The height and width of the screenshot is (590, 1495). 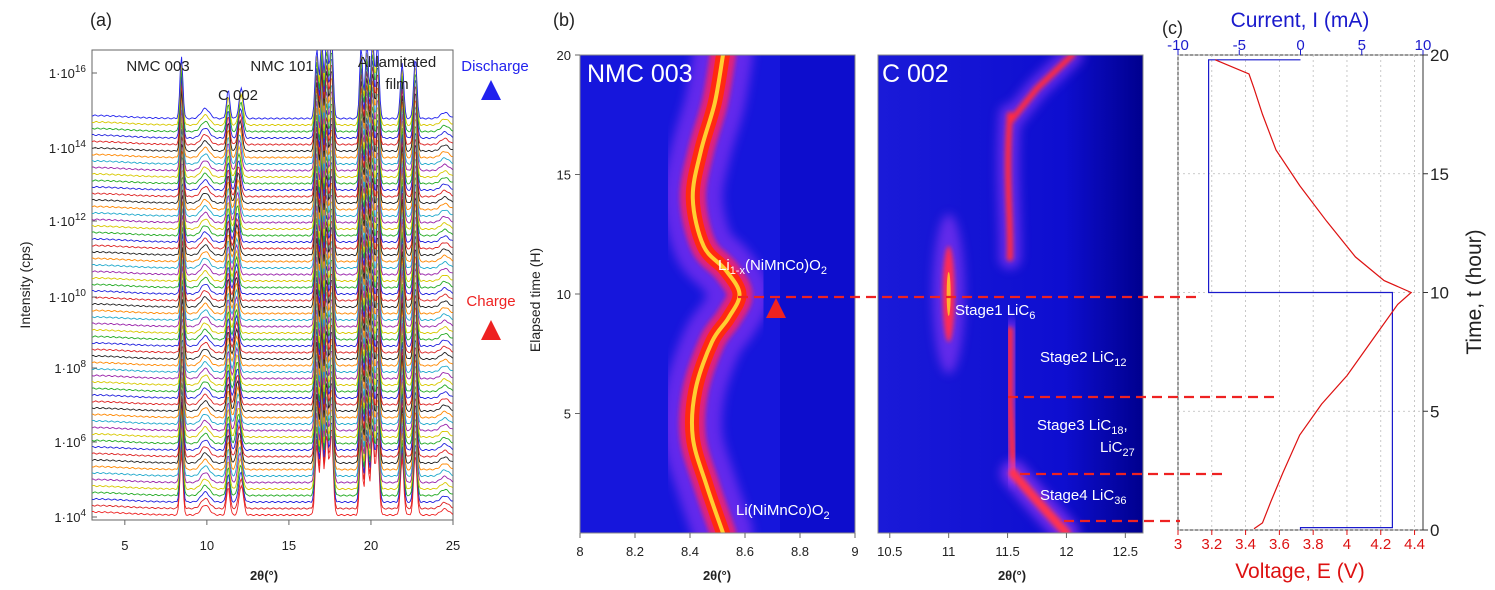 I want to click on c002-lower-peak, so click(x=1011, y=401).